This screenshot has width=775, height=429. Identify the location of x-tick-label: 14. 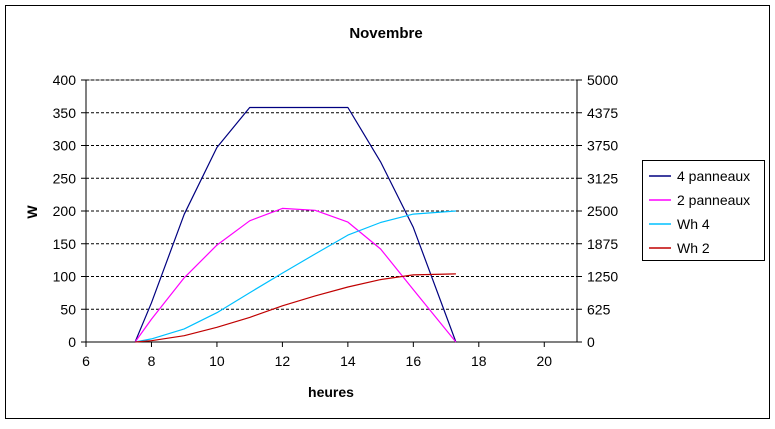
(348, 361).